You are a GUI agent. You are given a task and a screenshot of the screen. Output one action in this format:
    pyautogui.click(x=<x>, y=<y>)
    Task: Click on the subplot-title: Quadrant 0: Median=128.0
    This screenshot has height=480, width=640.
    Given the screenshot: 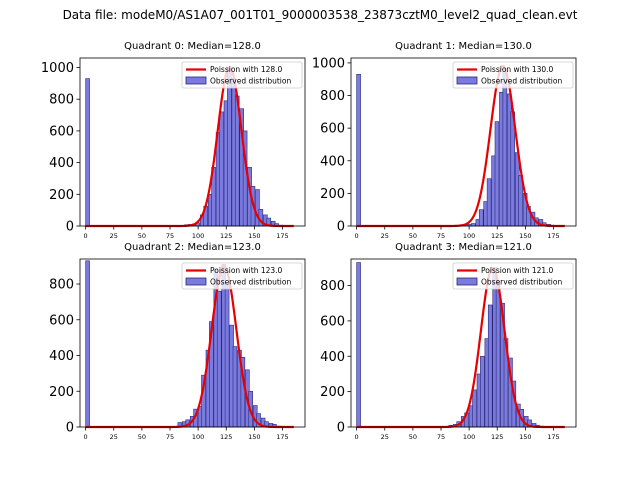 What is the action you would take?
    pyautogui.click(x=192, y=46)
    